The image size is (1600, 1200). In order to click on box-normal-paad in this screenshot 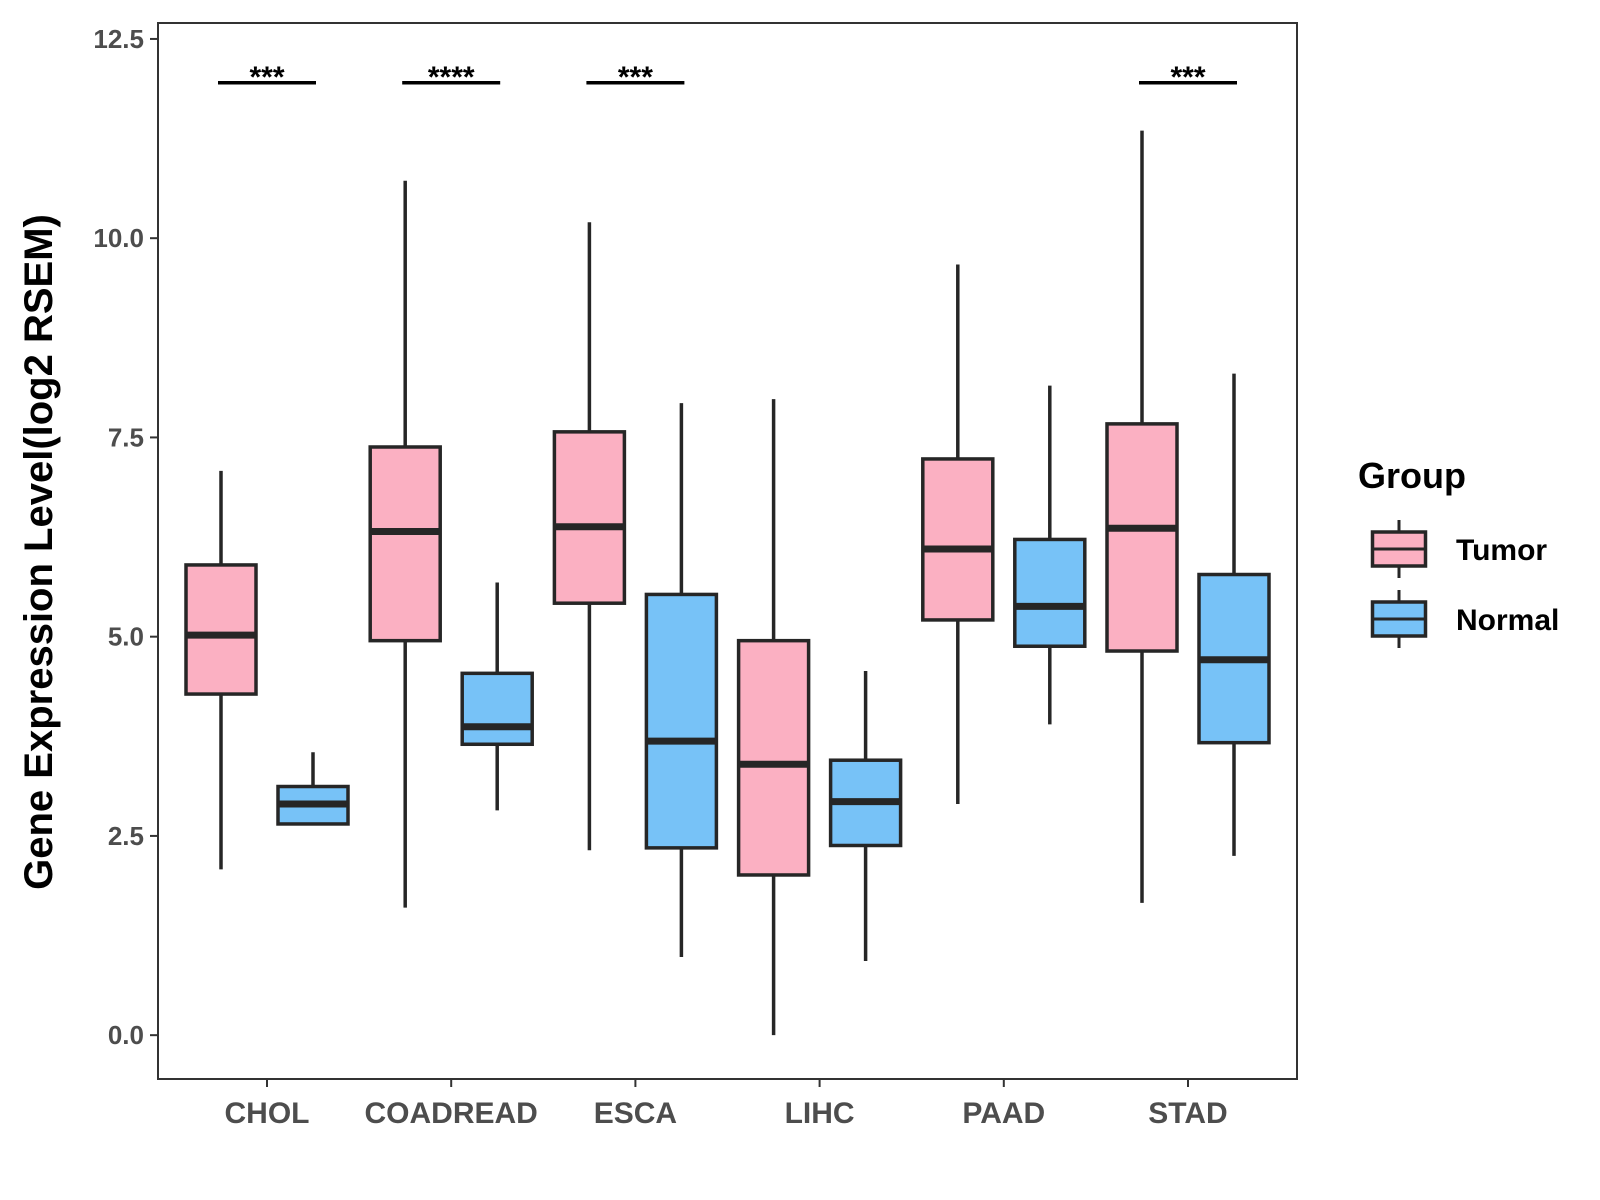, I will do `click(1050, 555)`.